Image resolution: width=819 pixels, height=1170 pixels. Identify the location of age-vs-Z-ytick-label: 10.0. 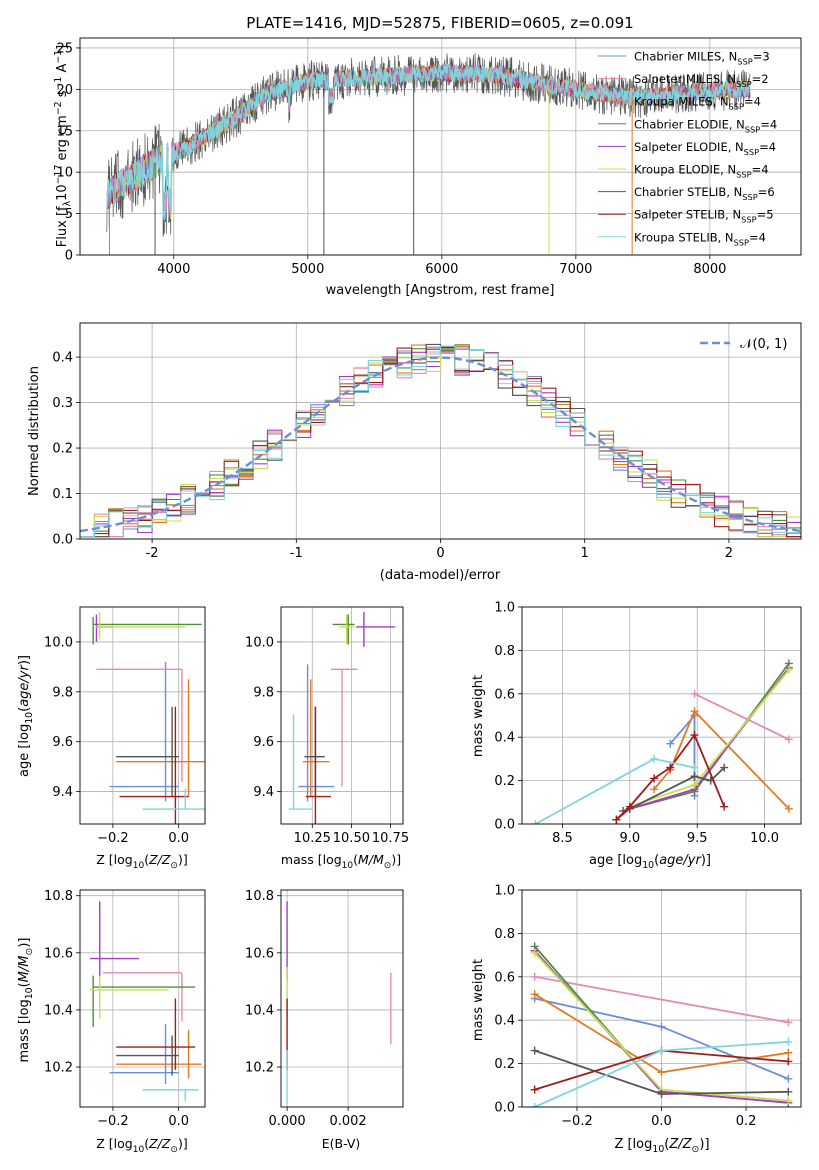
(58, 642).